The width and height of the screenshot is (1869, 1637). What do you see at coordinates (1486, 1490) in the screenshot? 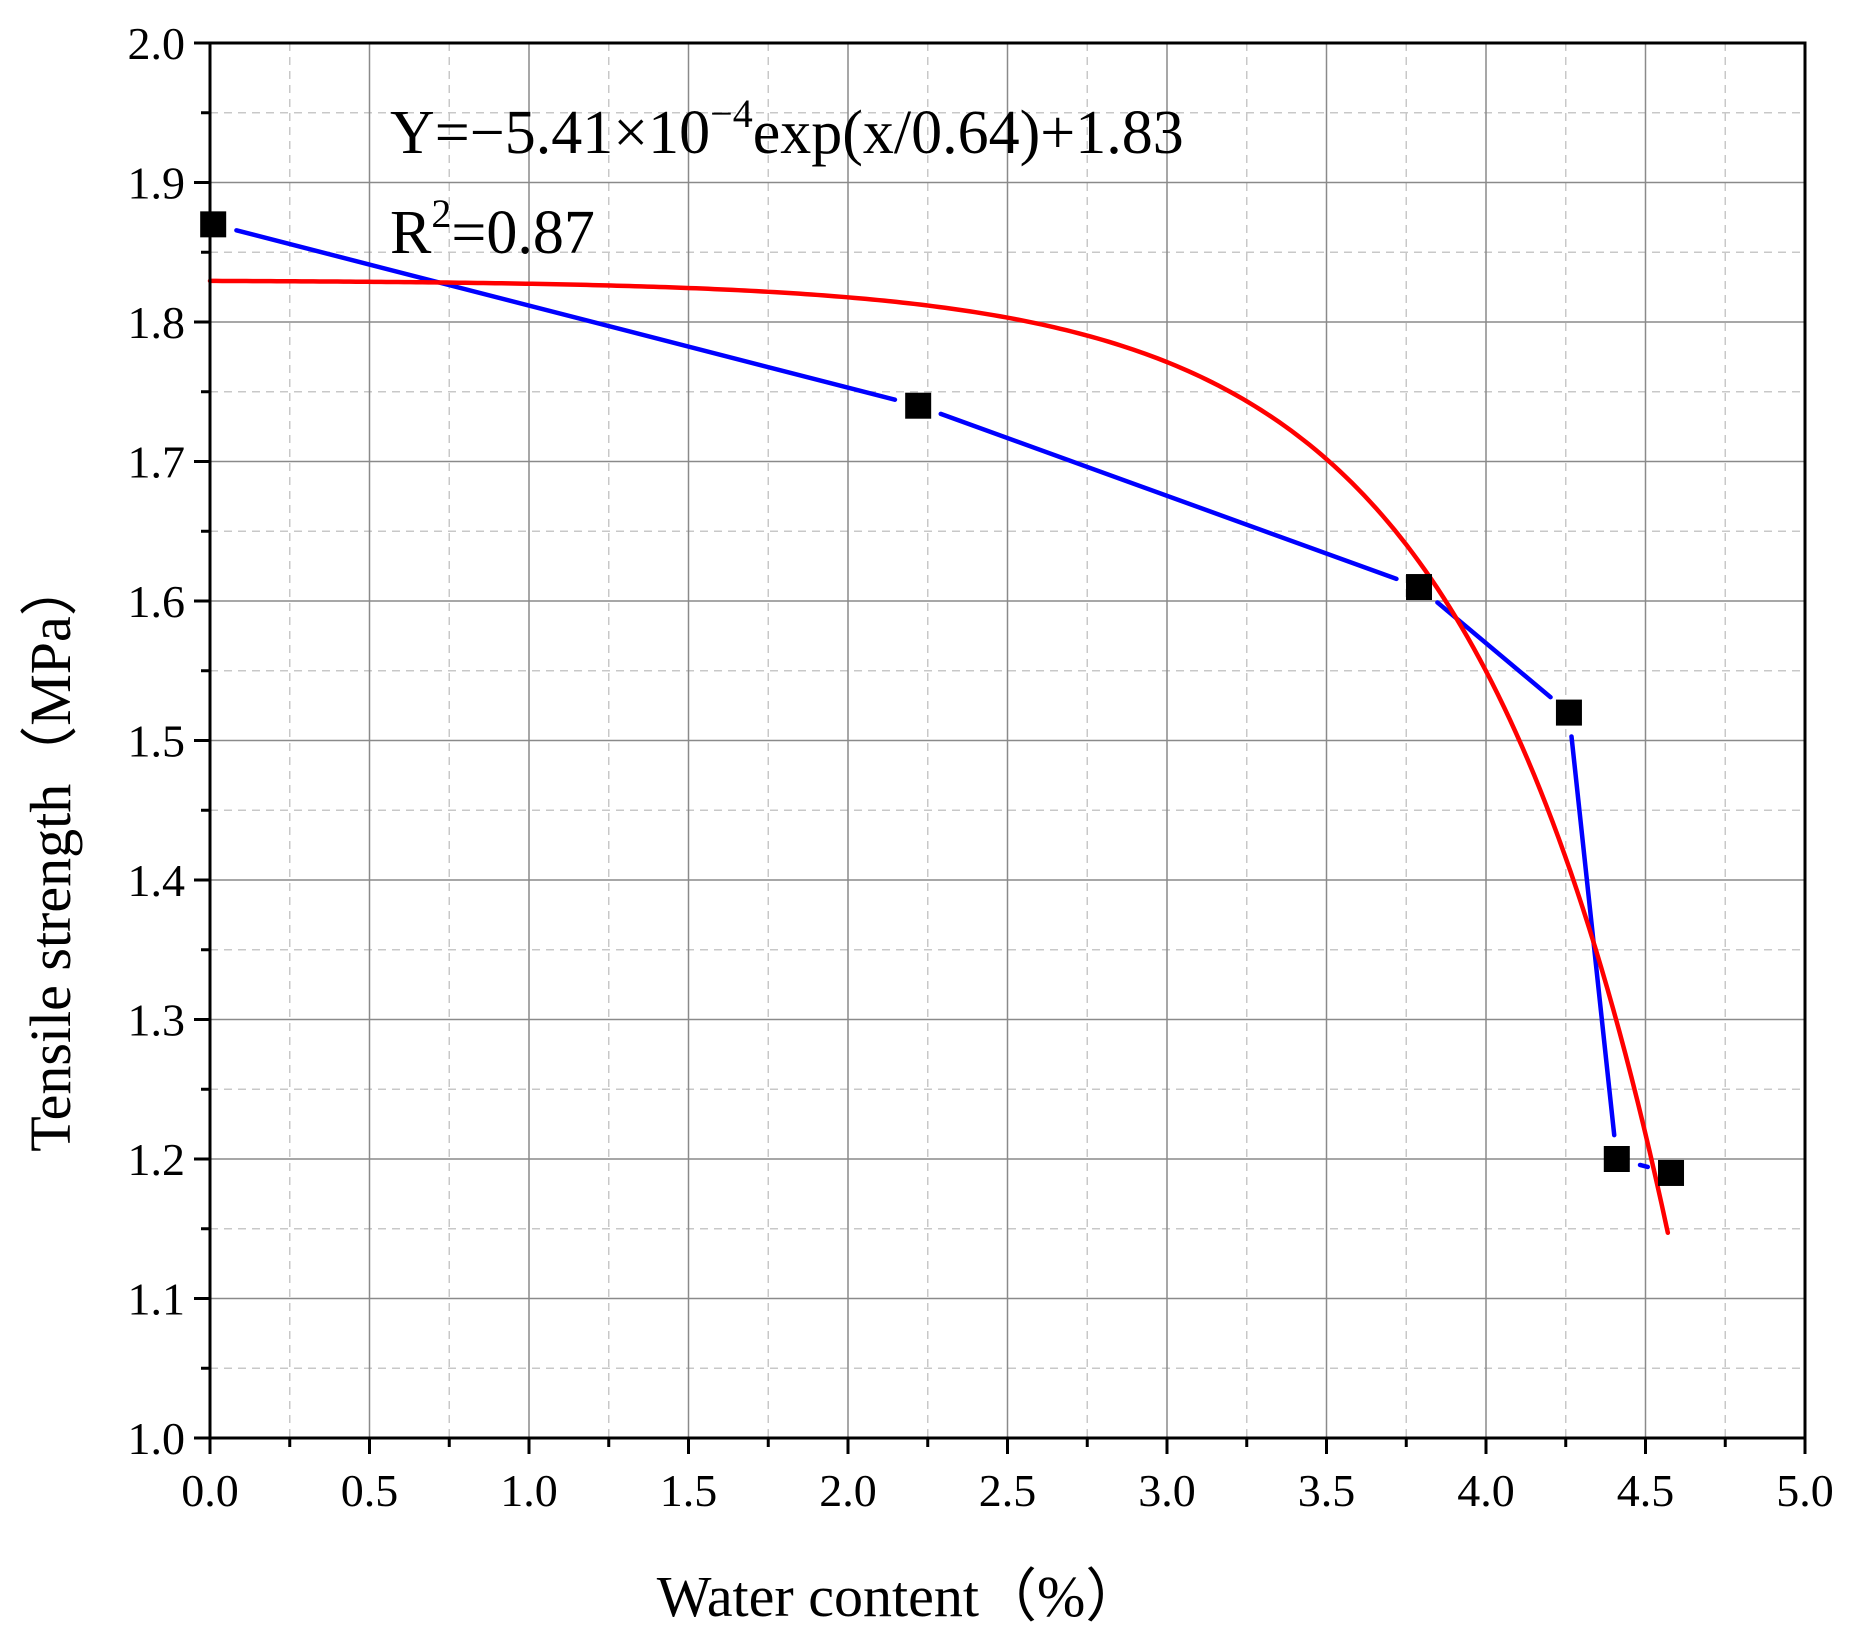
I see `x-tick-label: 4.0` at bounding box center [1486, 1490].